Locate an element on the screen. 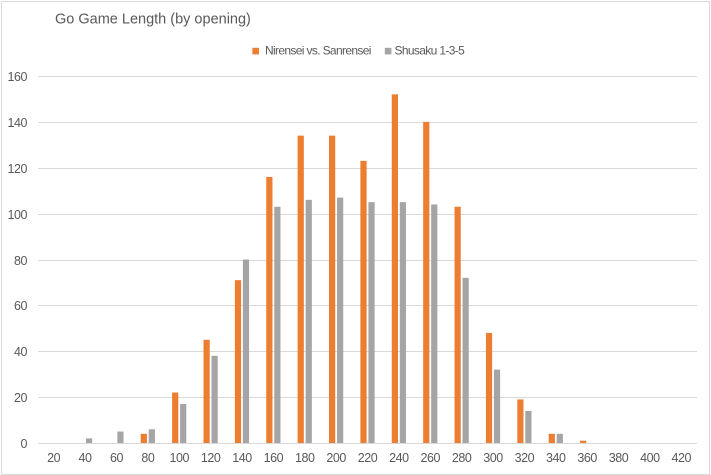  svg-text: 200 is located at coordinates (336, 458).